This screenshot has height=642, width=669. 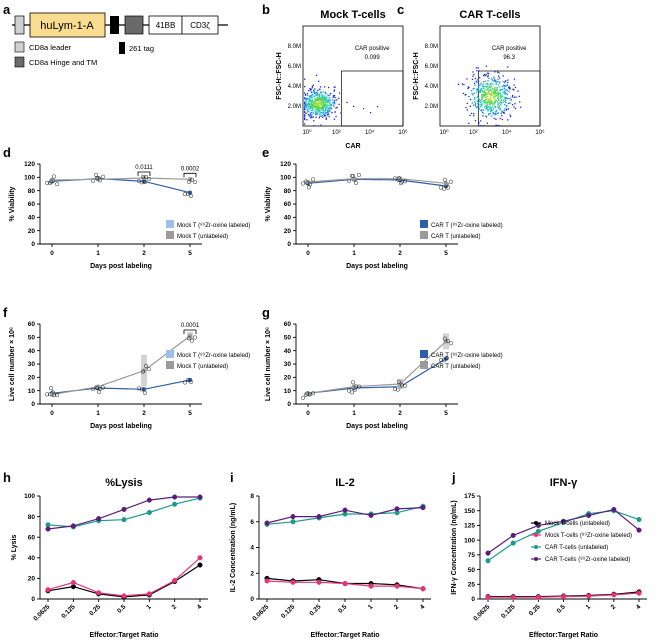 I want to click on legend-label: CAR T (unlabeled), so click(x=455, y=237).